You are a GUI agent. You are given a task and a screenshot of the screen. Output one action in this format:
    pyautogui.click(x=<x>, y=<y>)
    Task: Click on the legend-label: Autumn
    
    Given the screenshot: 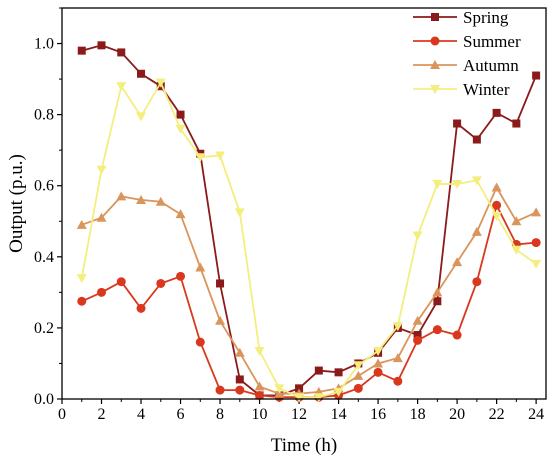 What is the action you would take?
    pyautogui.click(x=491, y=65)
    